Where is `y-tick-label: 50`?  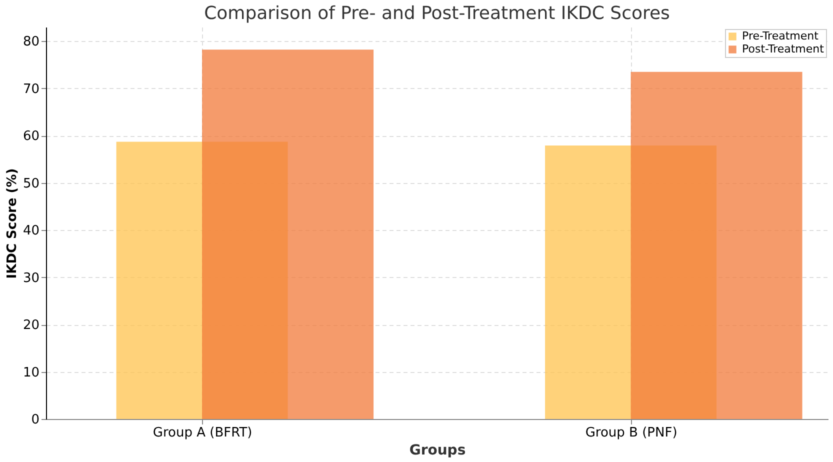
y-tick-label: 50 is located at coordinates (31, 184).